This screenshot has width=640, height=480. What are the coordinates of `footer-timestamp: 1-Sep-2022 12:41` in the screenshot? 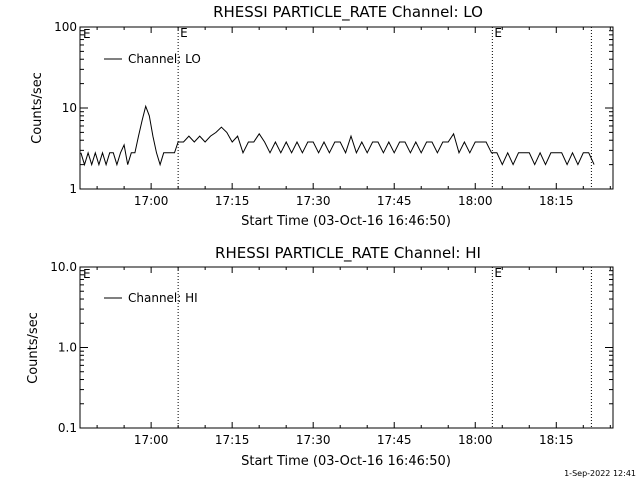 It's located at (600, 473).